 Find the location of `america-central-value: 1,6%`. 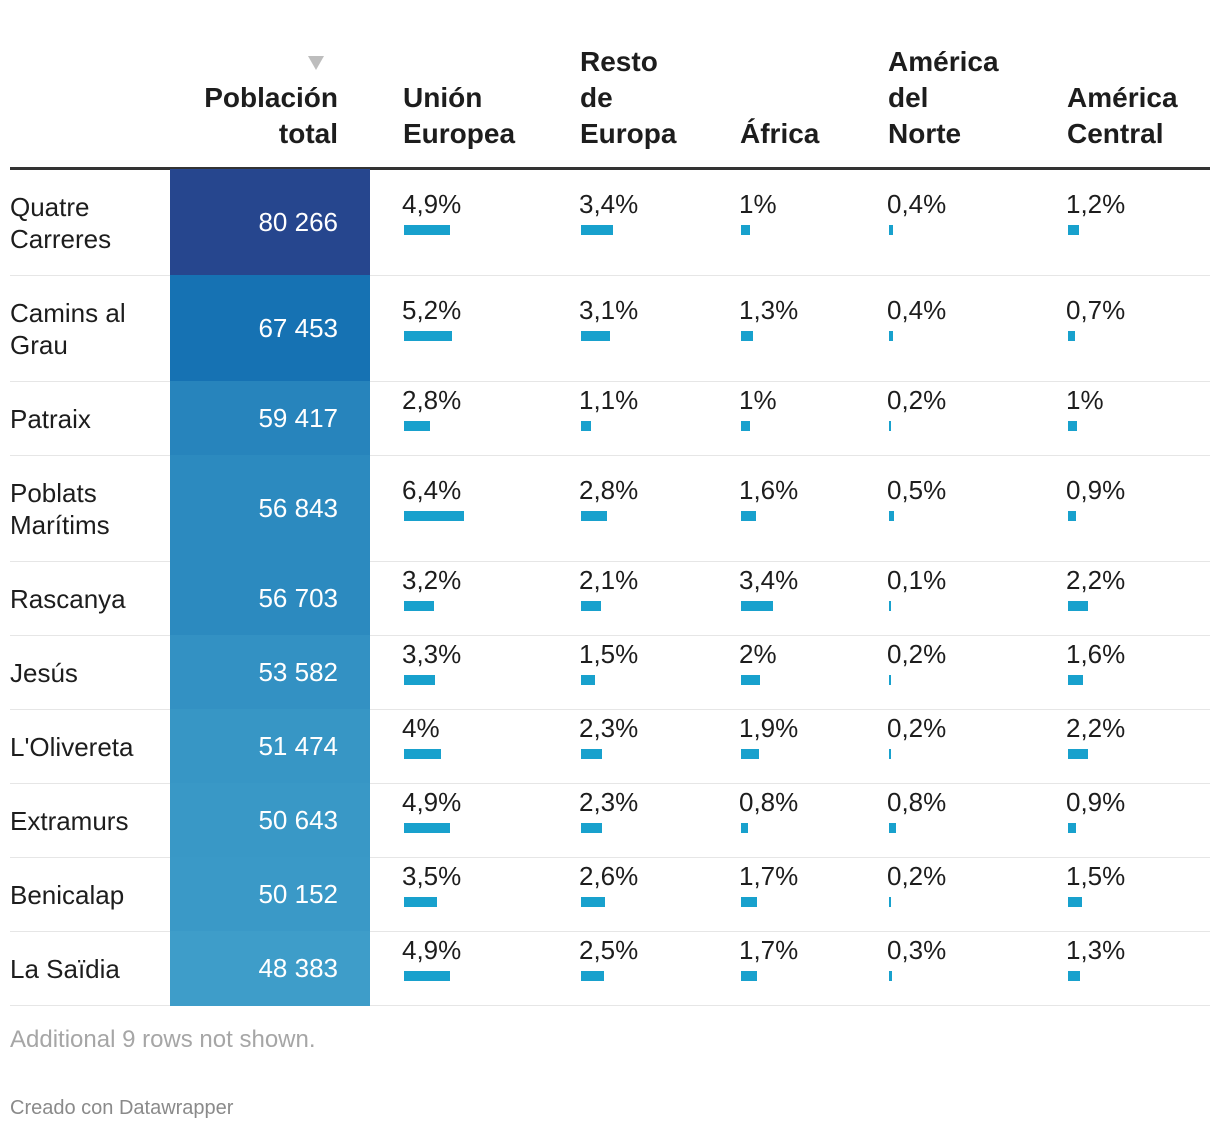

america-central-value: 1,6% is located at coordinates (1096, 653).